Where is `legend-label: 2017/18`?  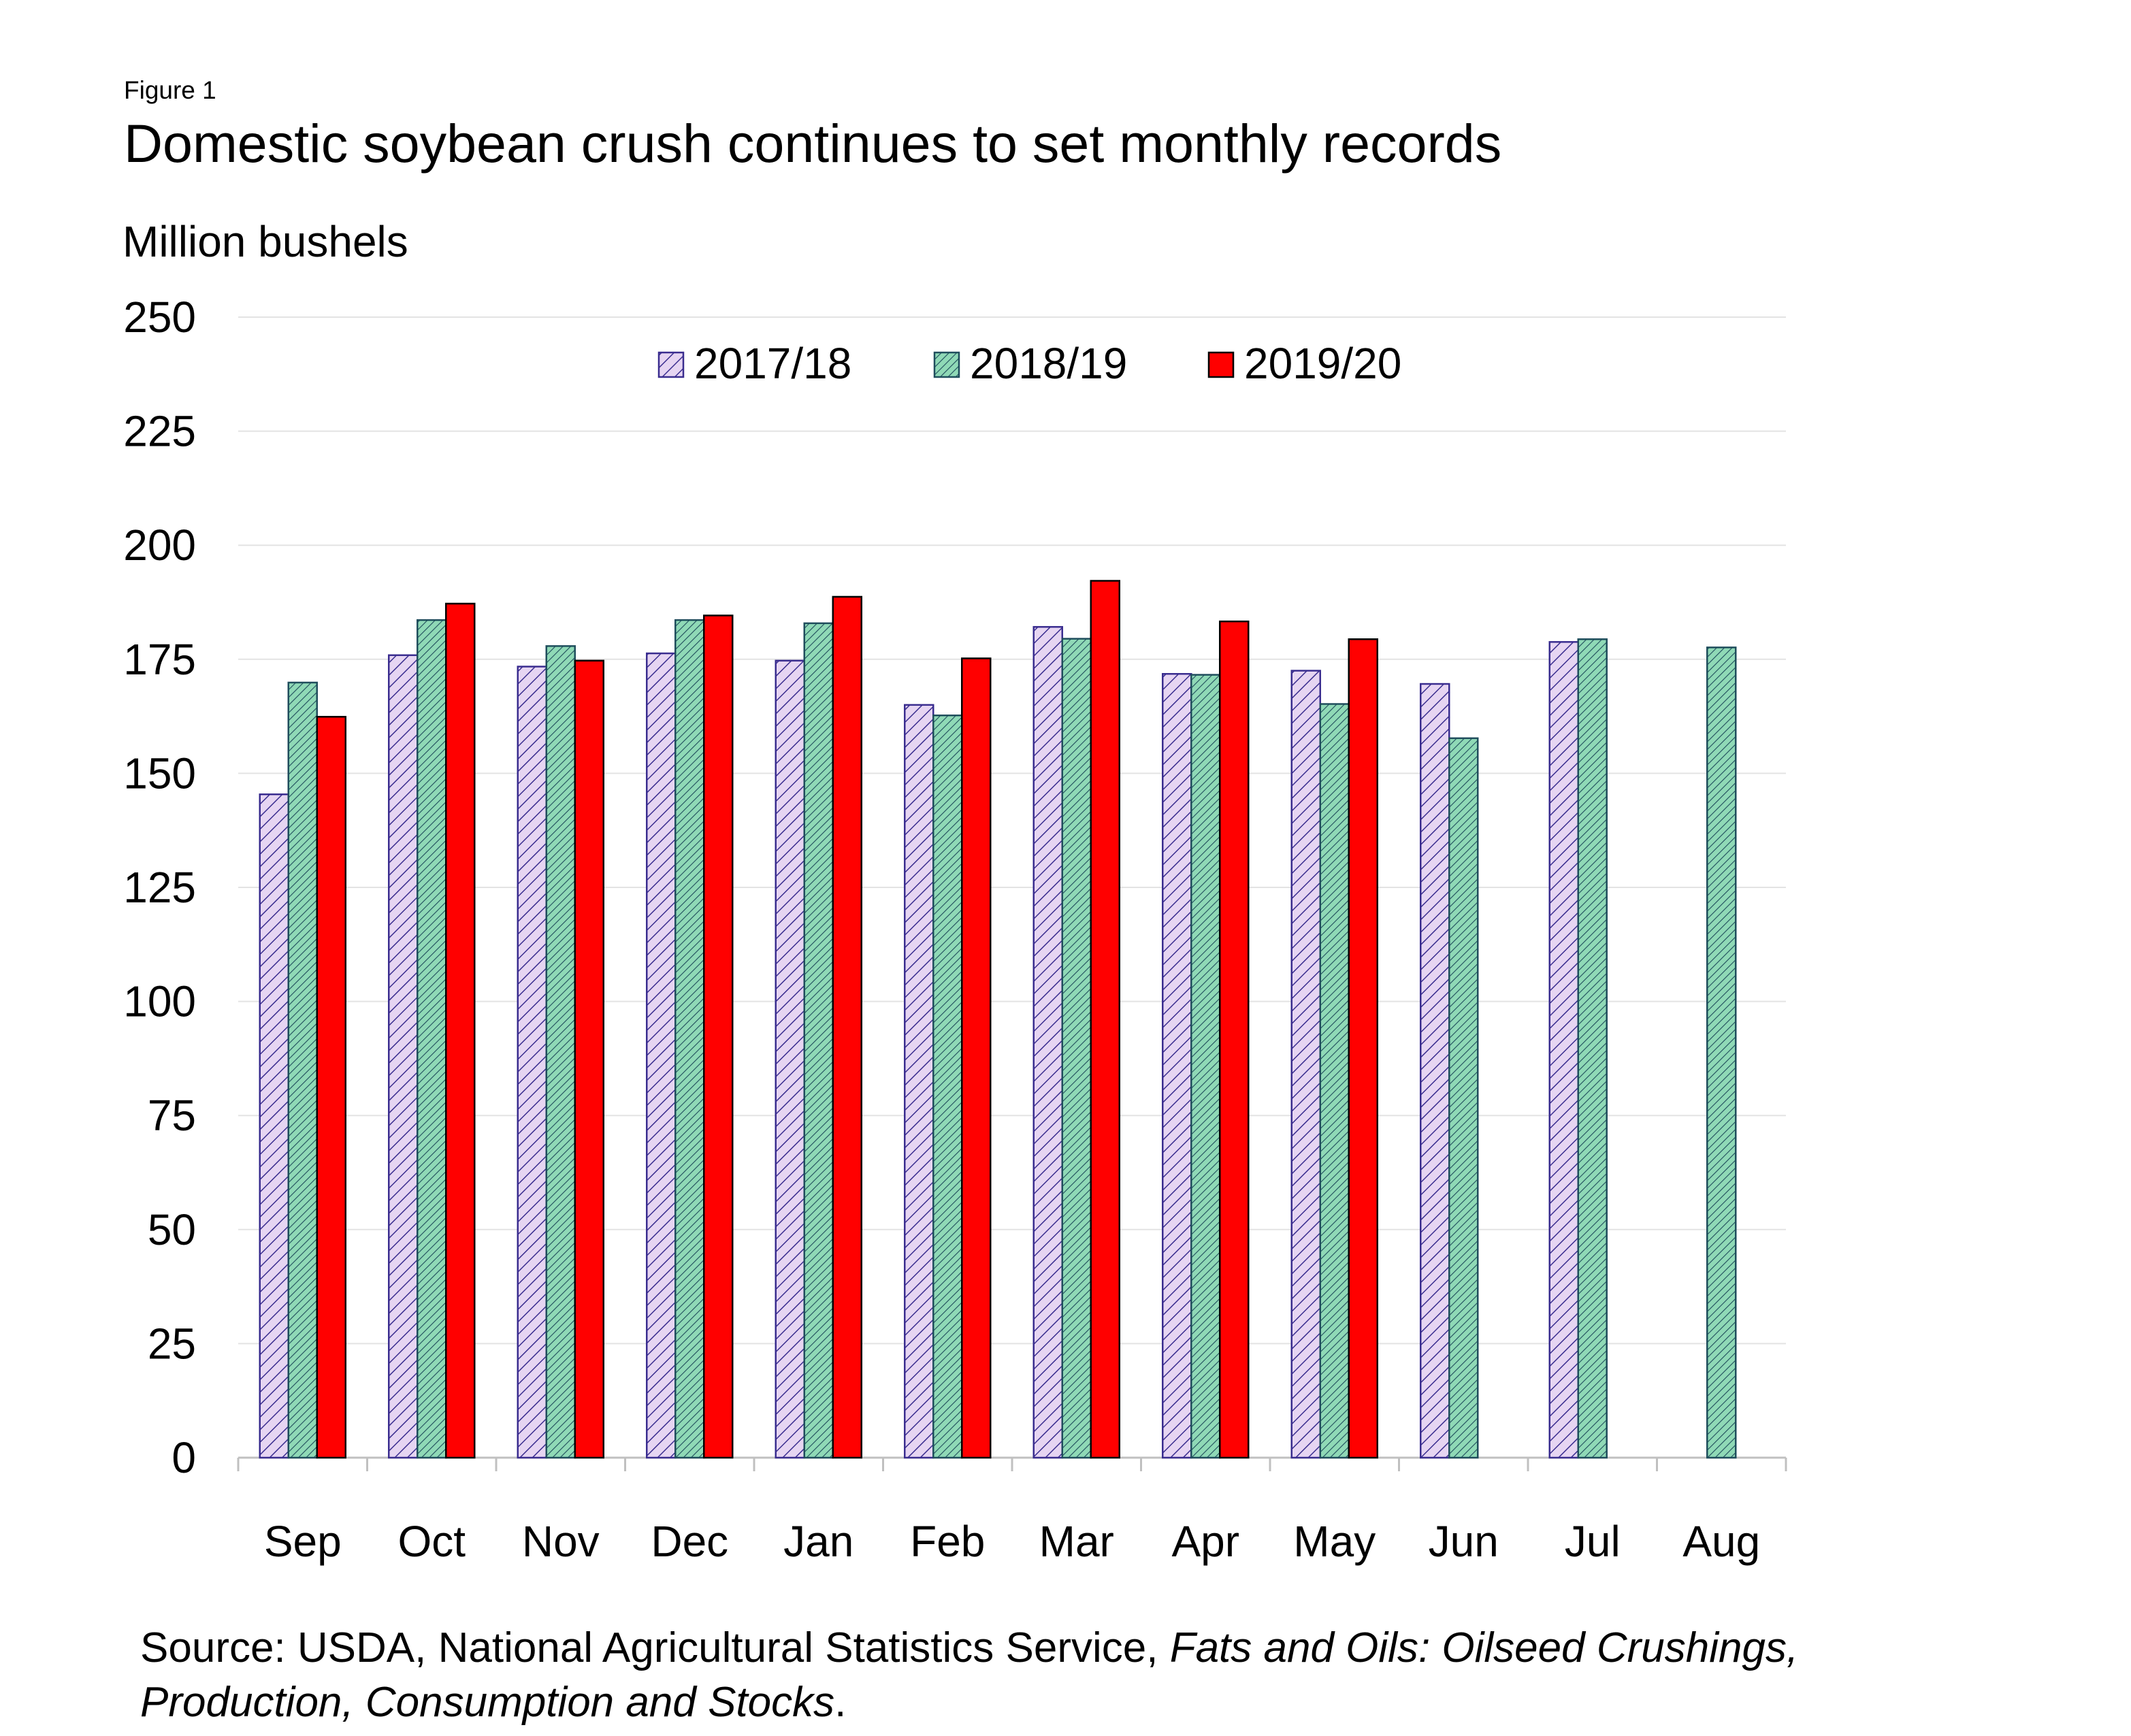
legend-label: 2017/18 is located at coordinates (772, 363).